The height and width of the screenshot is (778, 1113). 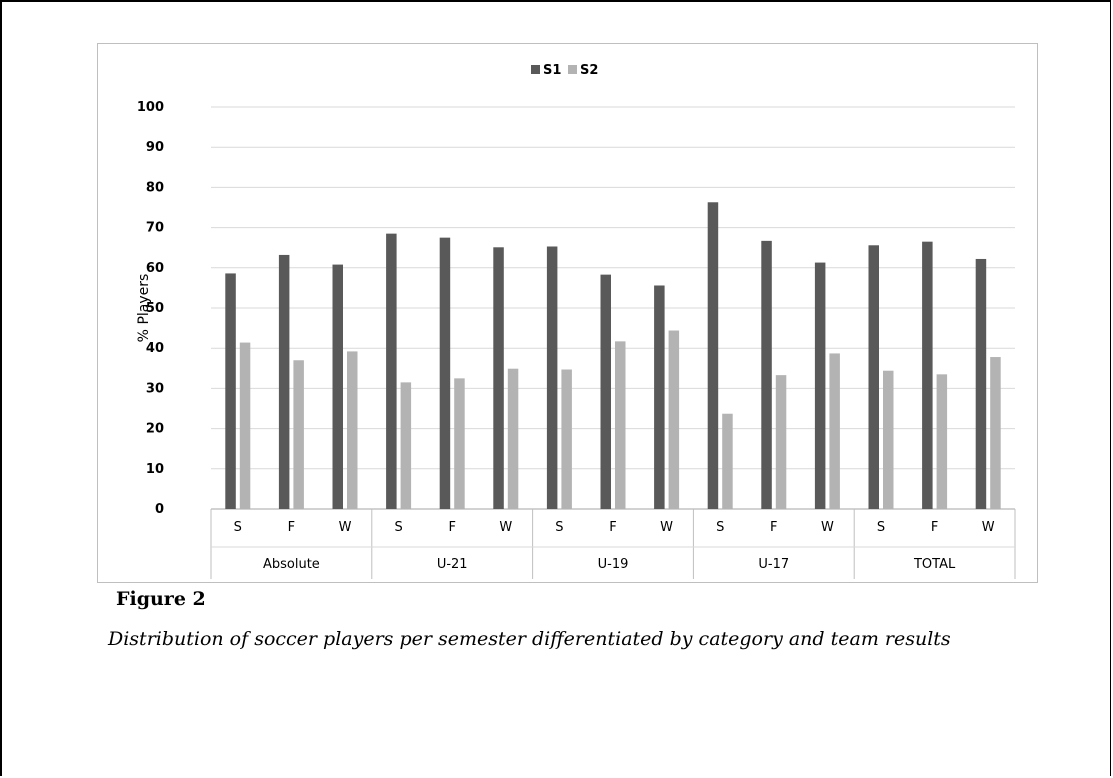 I want to click on bar-s2-total-f, so click(x=942, y=441).